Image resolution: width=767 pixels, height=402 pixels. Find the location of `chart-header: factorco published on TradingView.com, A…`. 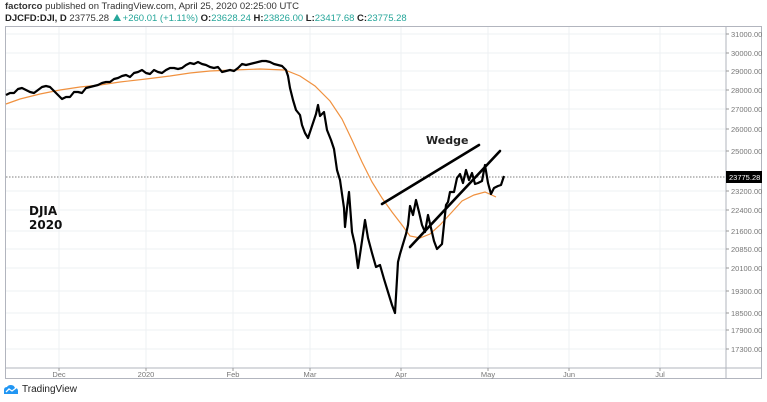

chart-header: factorco published on TradingView.com, A… is located at coordinates (206, 13).